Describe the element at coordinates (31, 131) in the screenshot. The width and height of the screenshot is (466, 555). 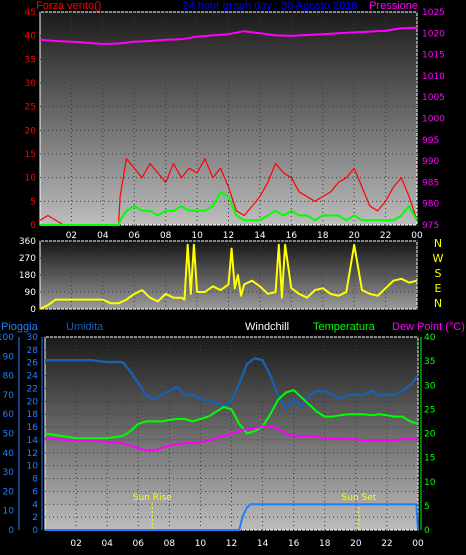
I see `wind-tick-label: 20` at that location.